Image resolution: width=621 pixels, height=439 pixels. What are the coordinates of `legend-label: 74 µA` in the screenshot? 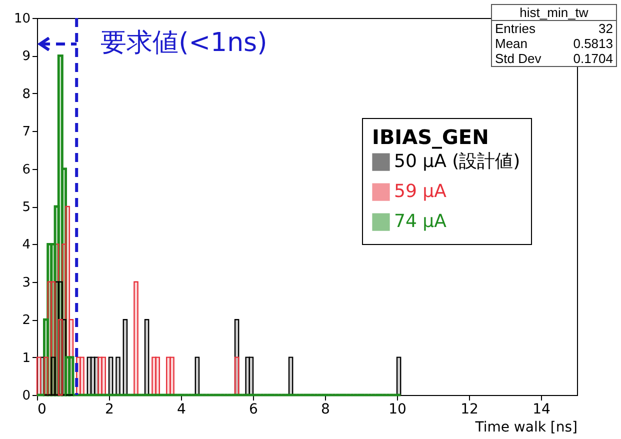 It's located at (421, 221).